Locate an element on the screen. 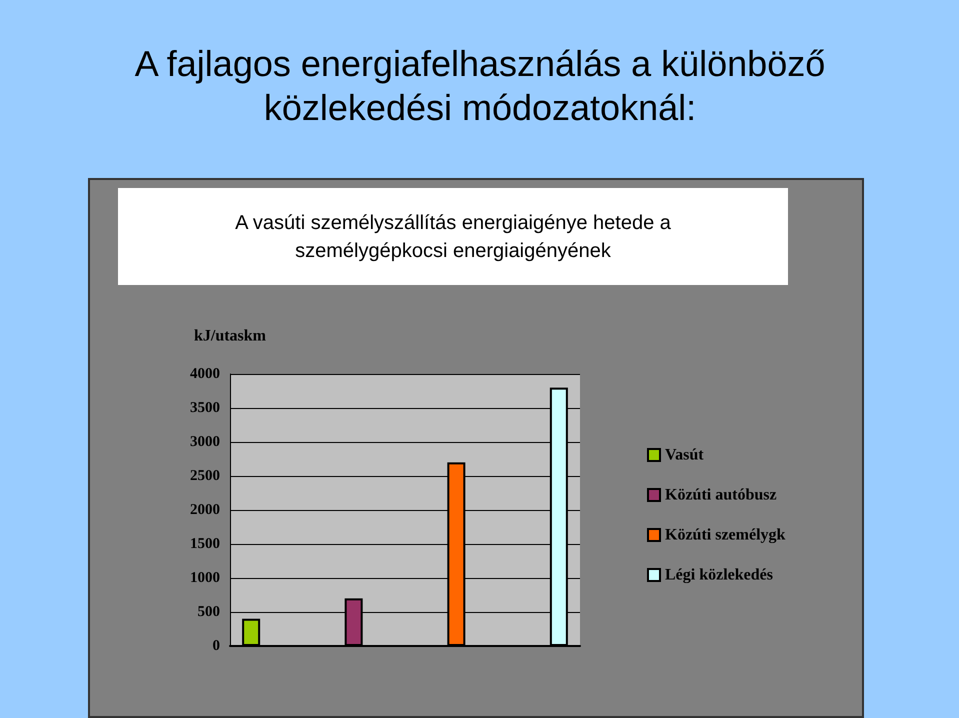  y-tick-label: 2000 is located at coordinates (205, 510).